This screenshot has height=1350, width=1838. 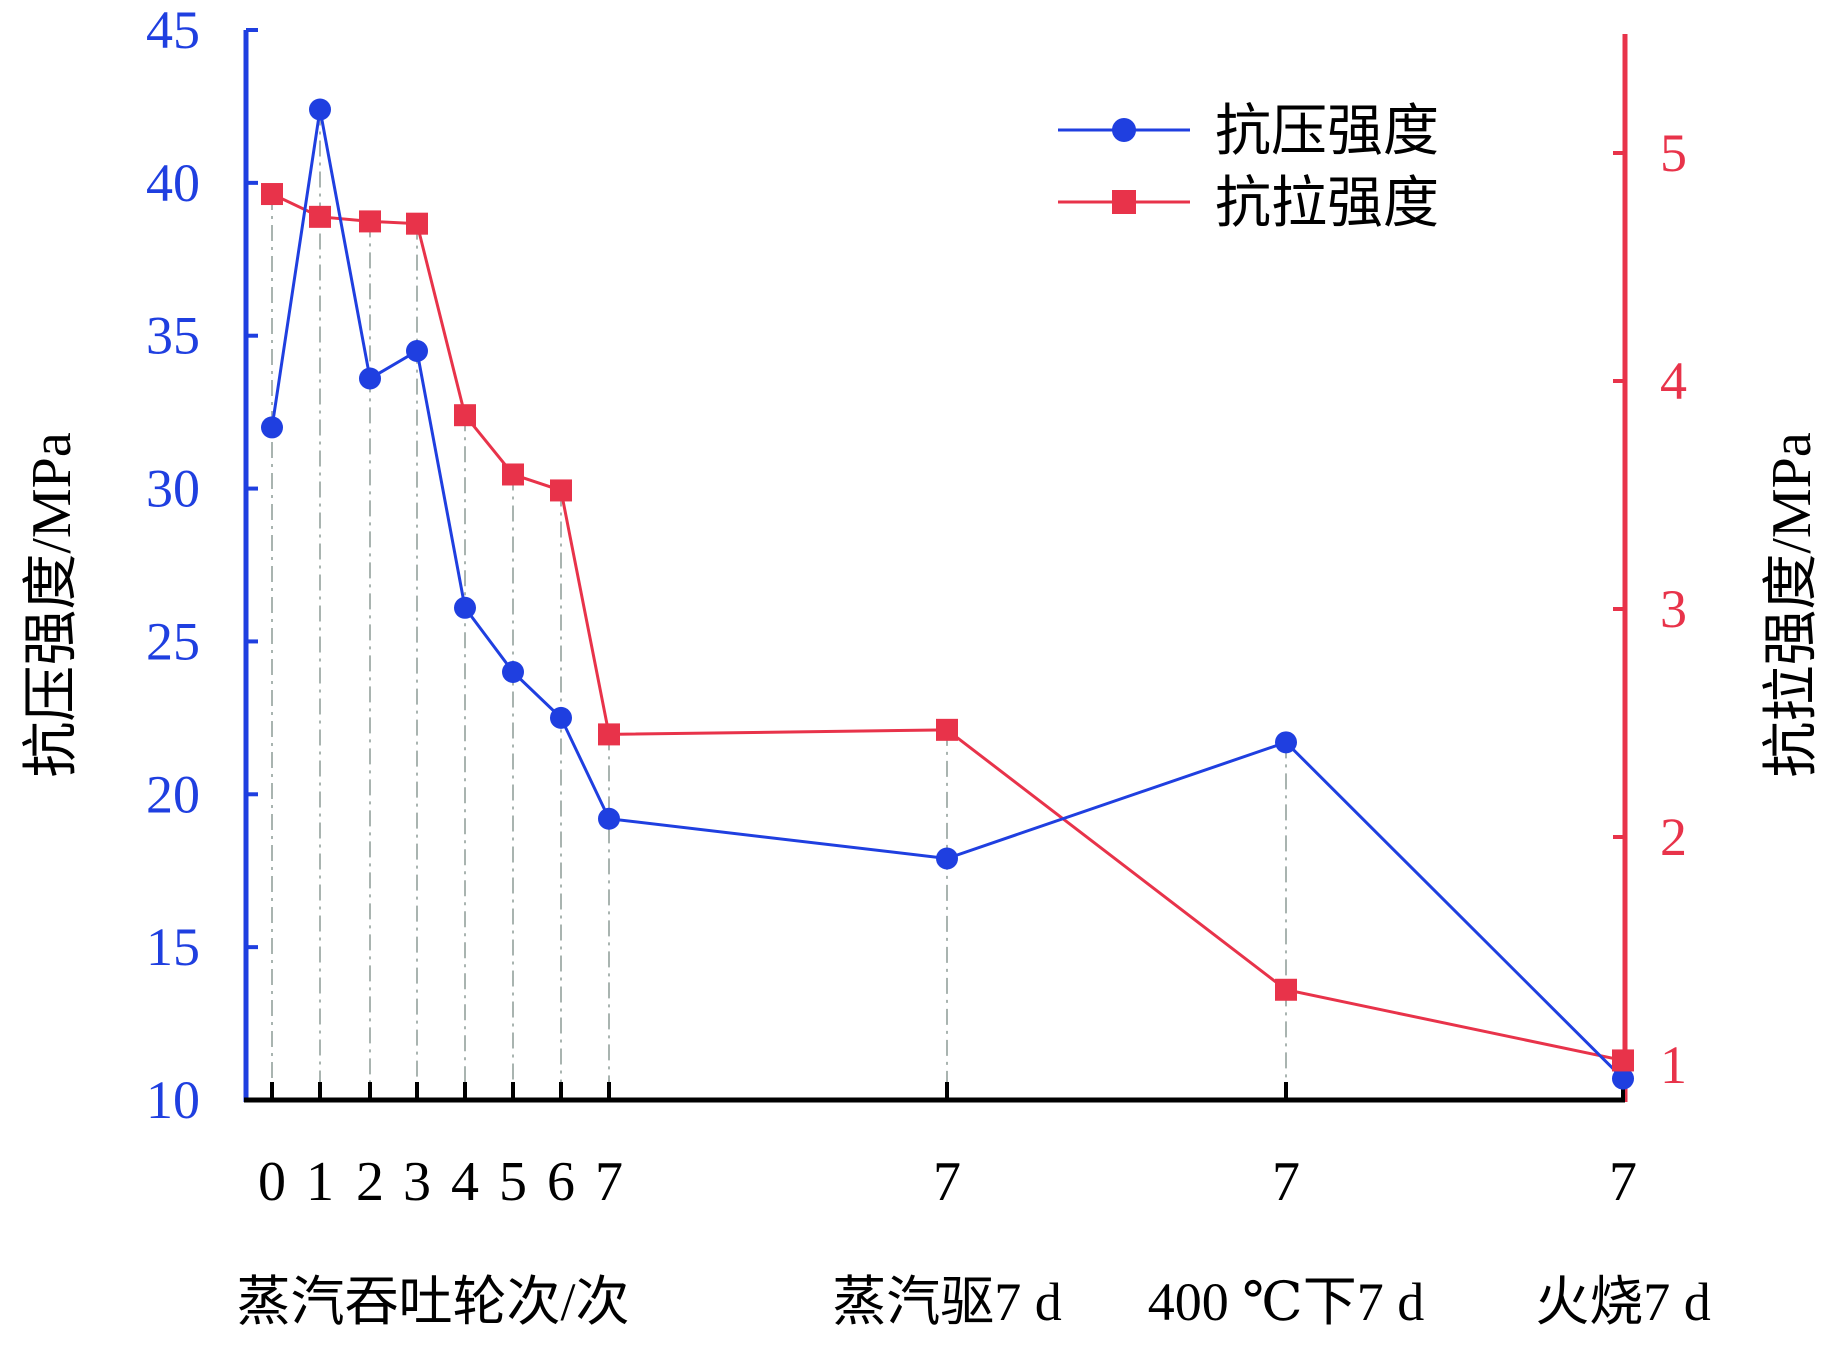 I want to click on x-group-label: 火烧7 d, so click(x=1623, y=1302).